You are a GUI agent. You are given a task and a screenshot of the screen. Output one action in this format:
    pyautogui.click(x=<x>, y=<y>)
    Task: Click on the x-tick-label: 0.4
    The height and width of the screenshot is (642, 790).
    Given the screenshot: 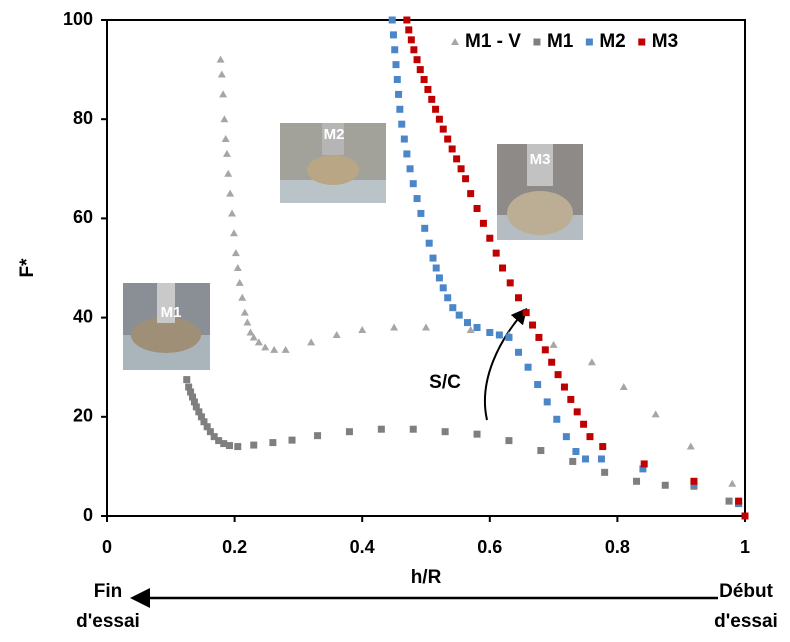 What is the action you would take?
    pyautogui.click(x=362, y=547)
    